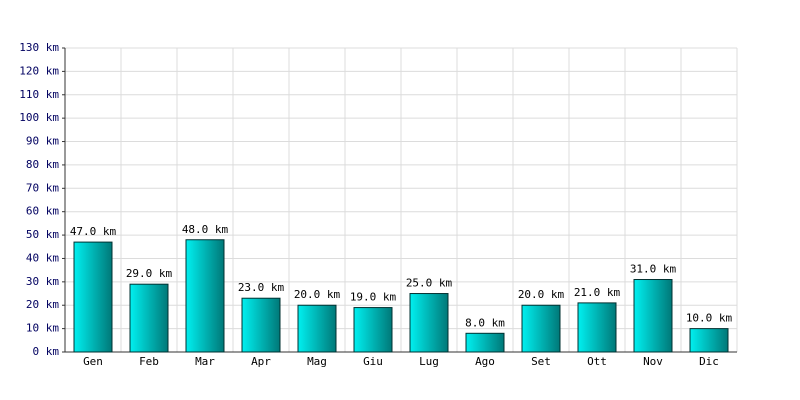 The height and width of the screenshot is (400, 800). Describe the element at coordinates (485, 361) in the screenshot. I see `x-tick-label: Ago` at that location.